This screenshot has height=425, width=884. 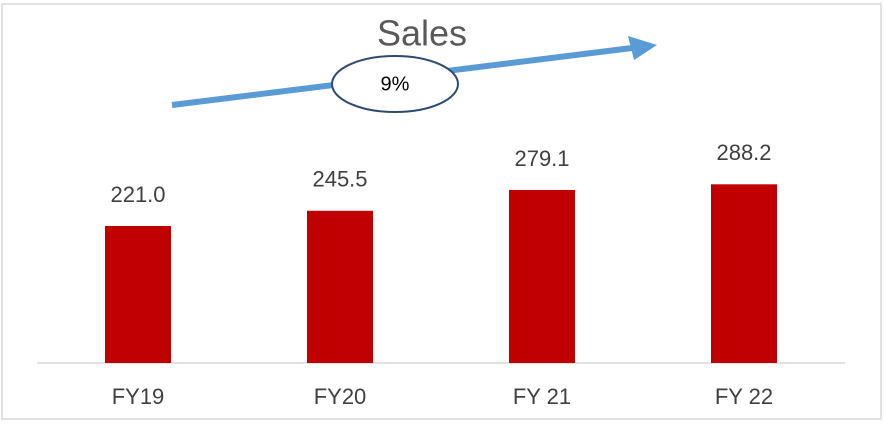 What do you see at coordinates (542, 396) in the screenshot?
I see `x-tick-label: FY 21` at bounding box center [542, 396].